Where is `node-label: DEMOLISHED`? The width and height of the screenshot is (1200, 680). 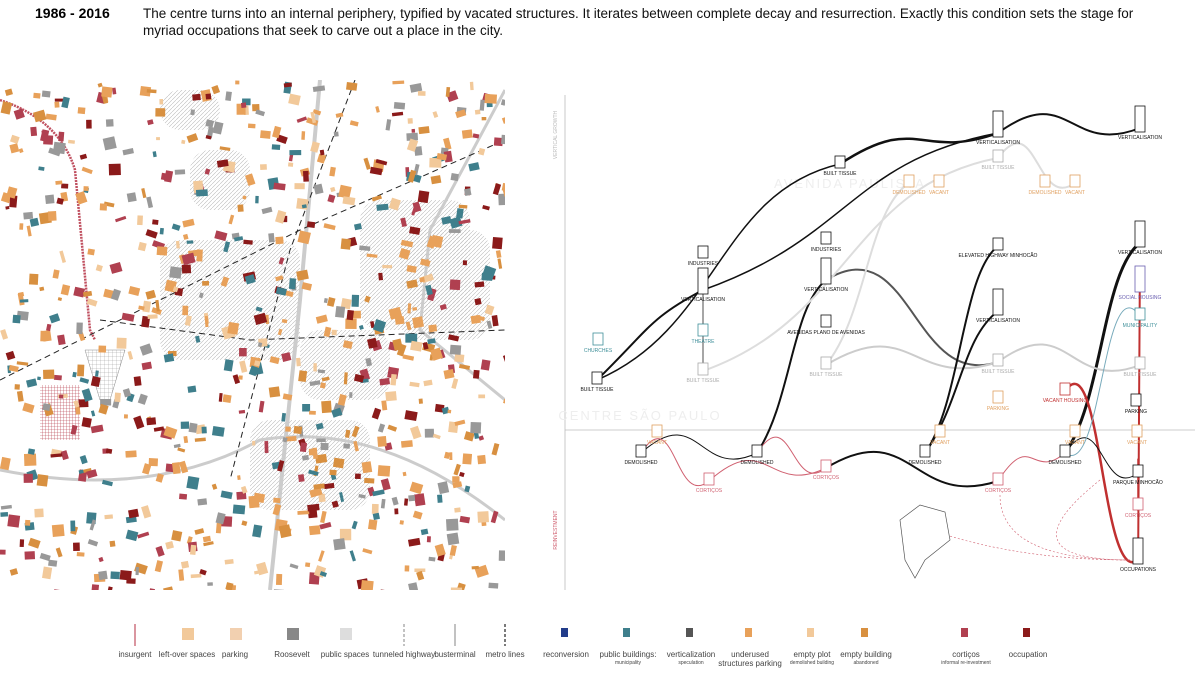
node-label: DEMOLISHED is located at coordinates (756, 463).